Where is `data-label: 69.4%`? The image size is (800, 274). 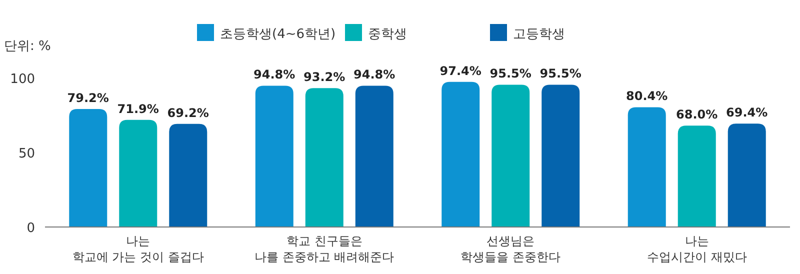
data-label: 69.4% is located at coordinates (747, 113).